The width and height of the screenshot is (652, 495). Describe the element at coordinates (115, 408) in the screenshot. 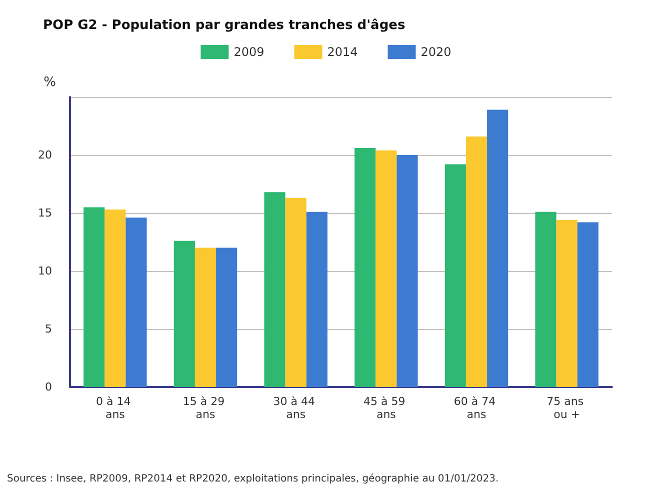

I see `x-tick-label: 0 à 14 ans` at that location.